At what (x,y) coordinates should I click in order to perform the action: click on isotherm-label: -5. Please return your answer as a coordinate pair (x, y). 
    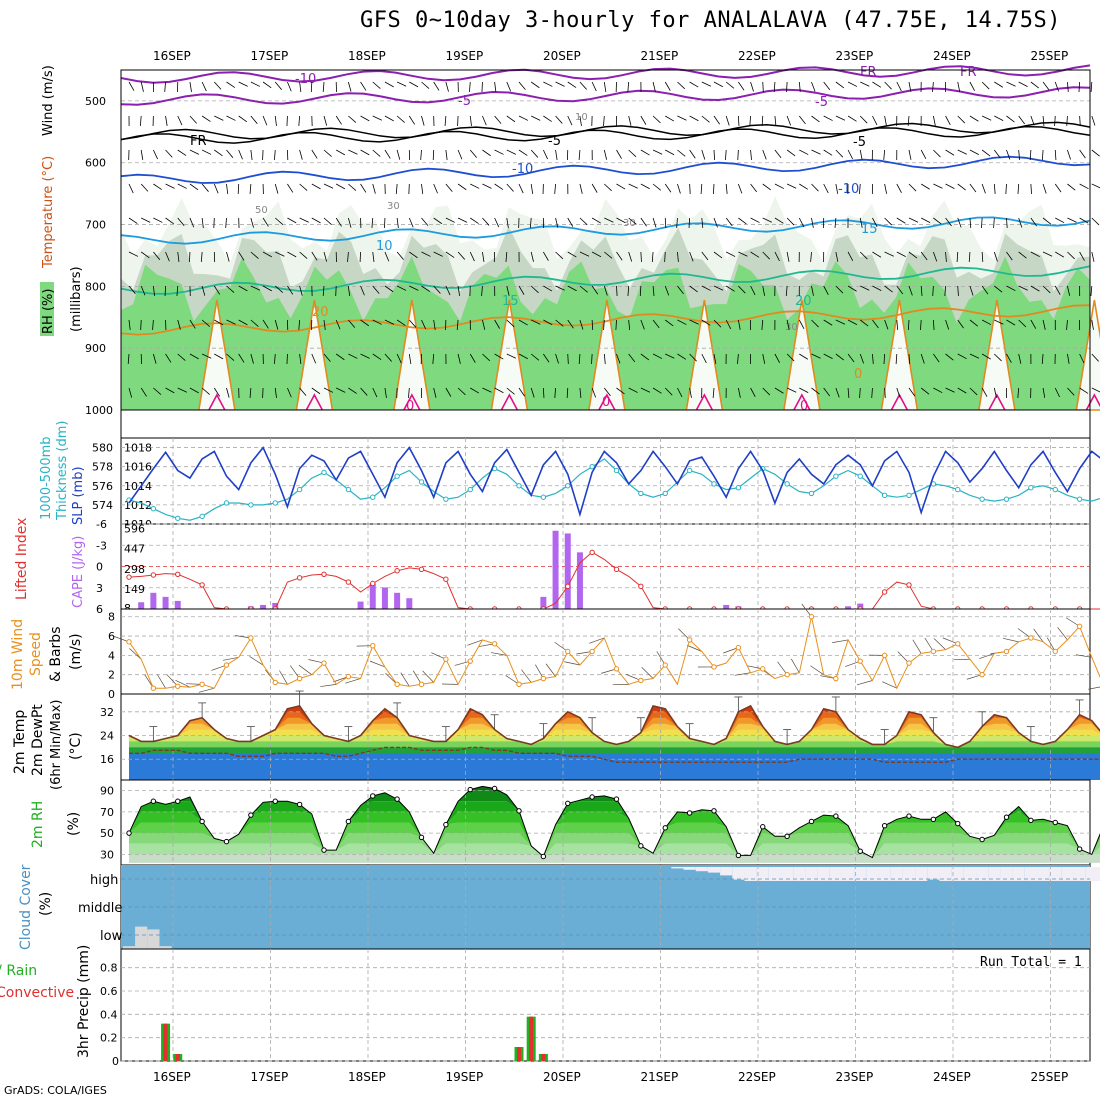
    Looking at the image, I should click on (464, 101).